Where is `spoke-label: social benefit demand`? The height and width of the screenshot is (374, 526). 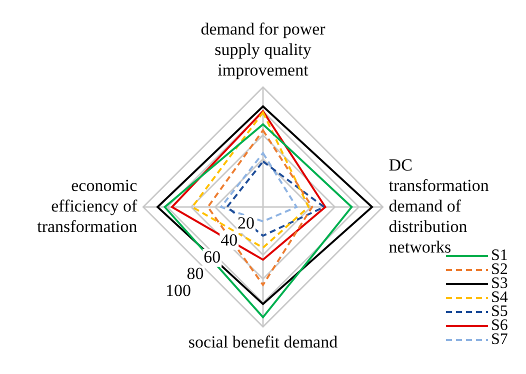
spoke-label: social benefit demand is located at coordinates (263, 342).